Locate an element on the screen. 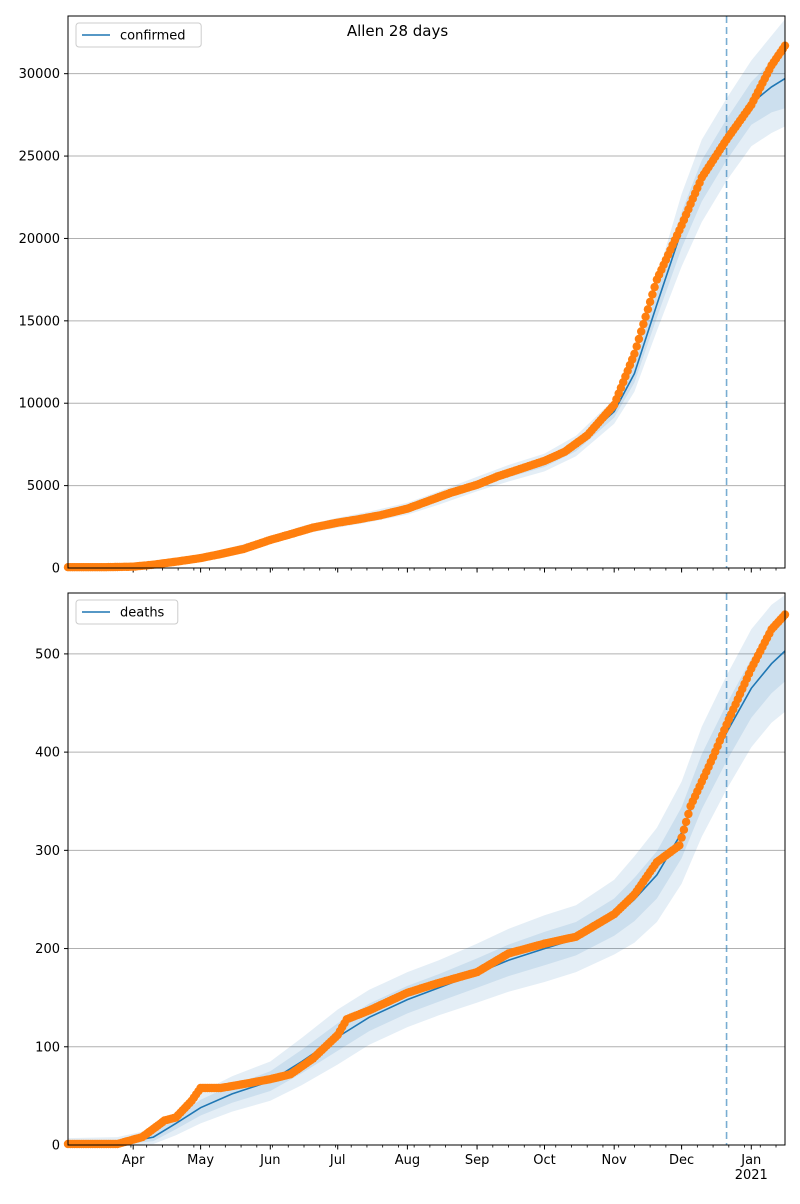 This screenshot has width=800, height=1204. y-tick-label: 15000 is located at coordinates (39, 321).